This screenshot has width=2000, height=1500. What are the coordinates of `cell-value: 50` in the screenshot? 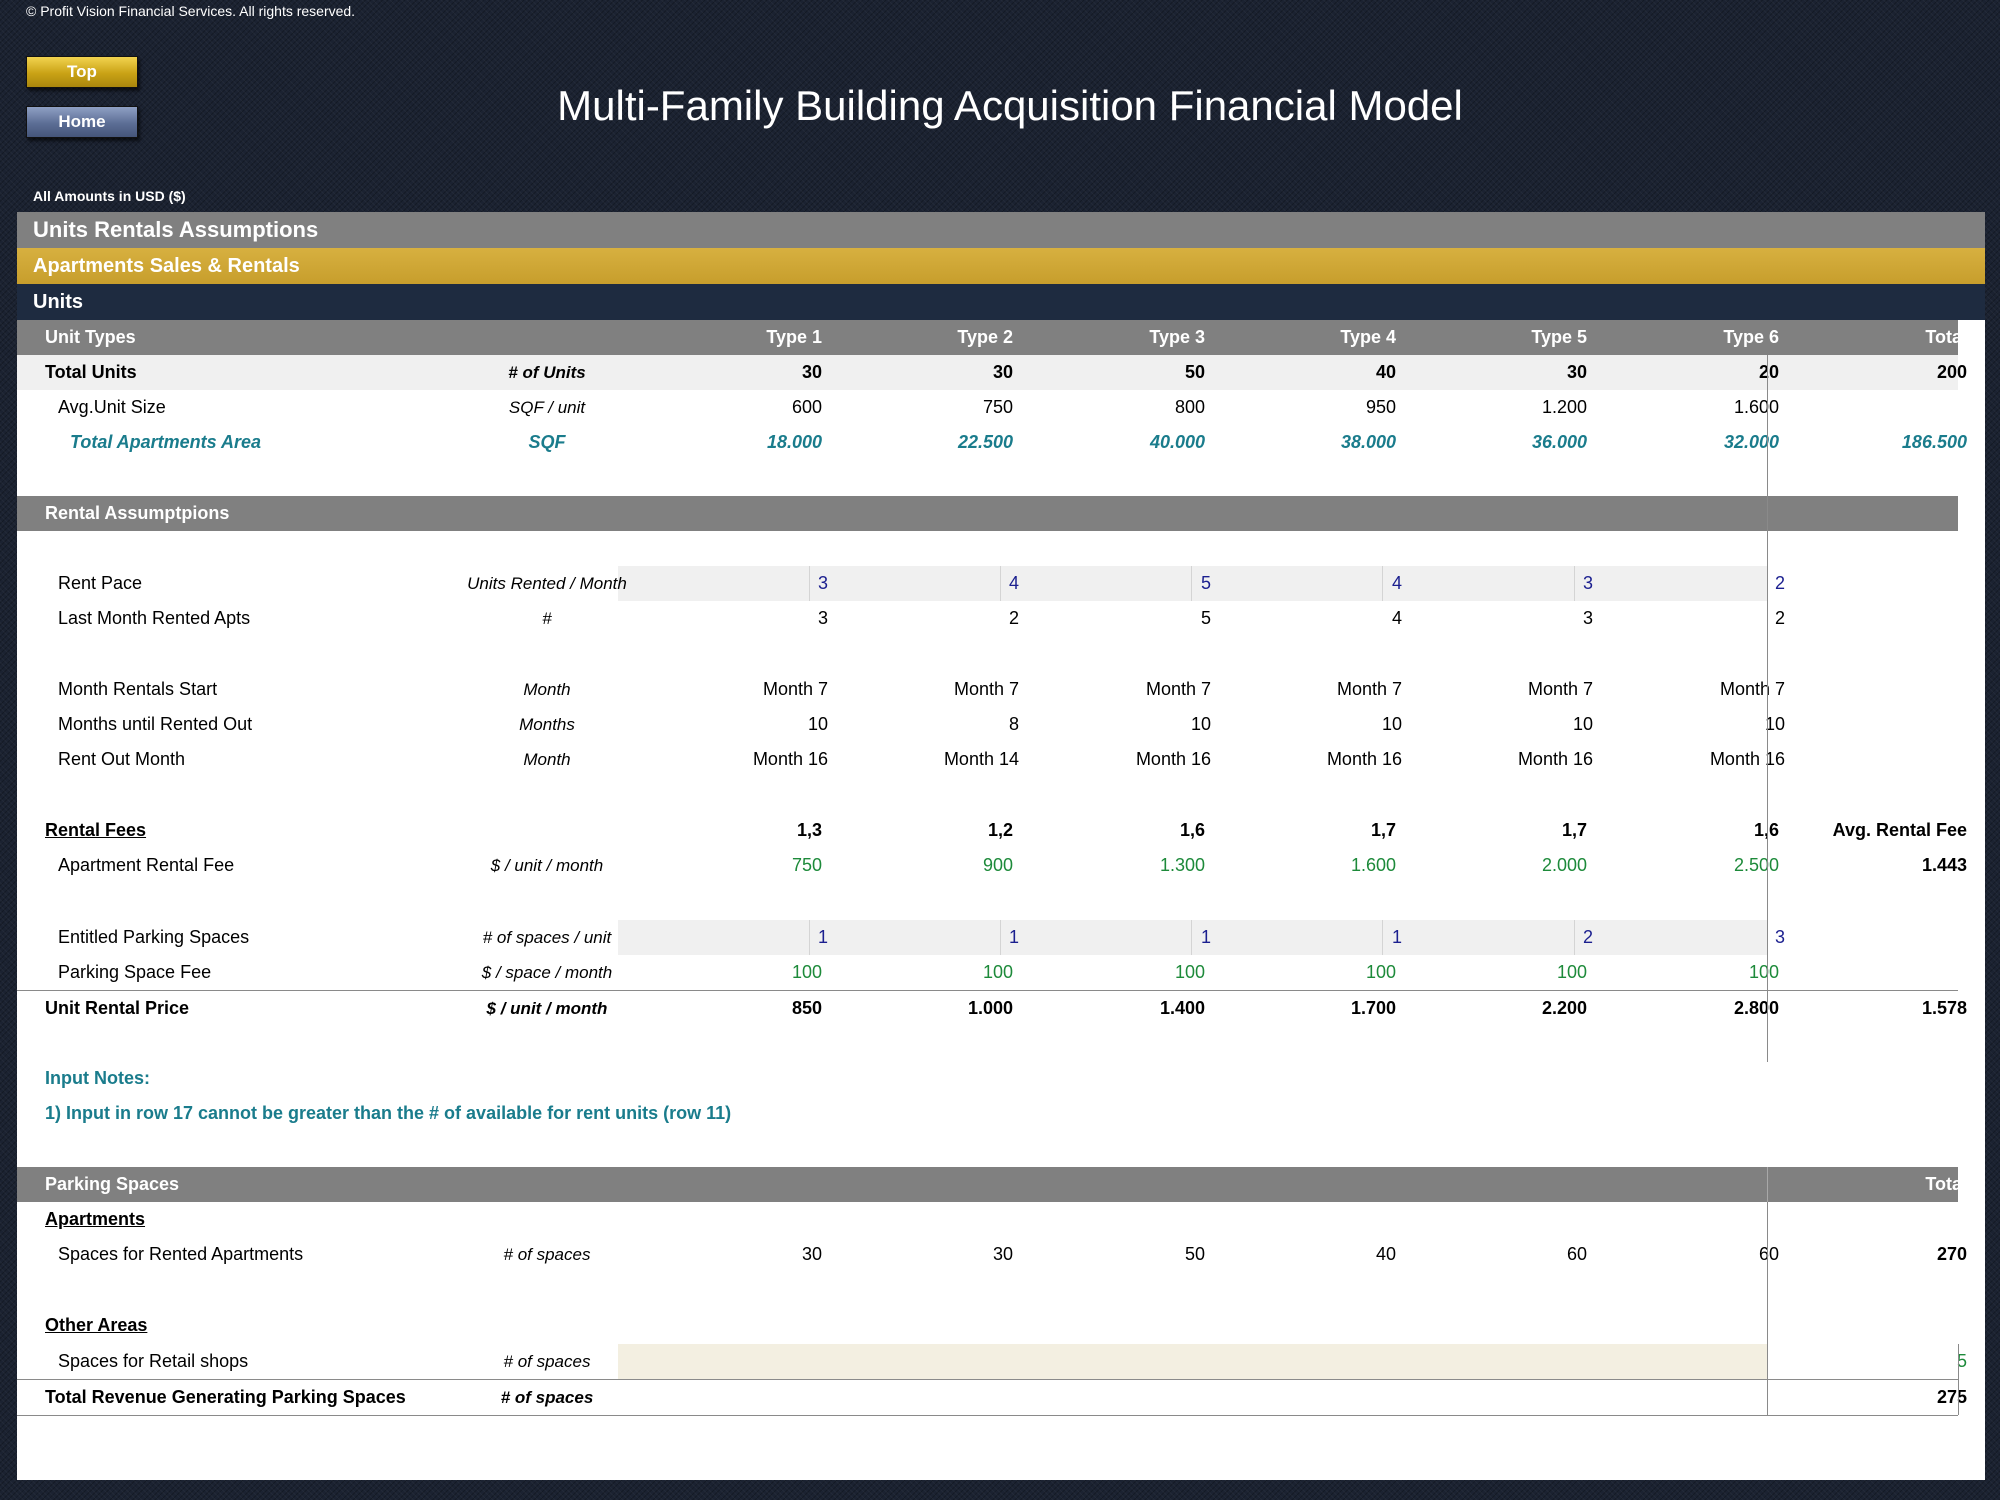 It's located at (1194, 372).